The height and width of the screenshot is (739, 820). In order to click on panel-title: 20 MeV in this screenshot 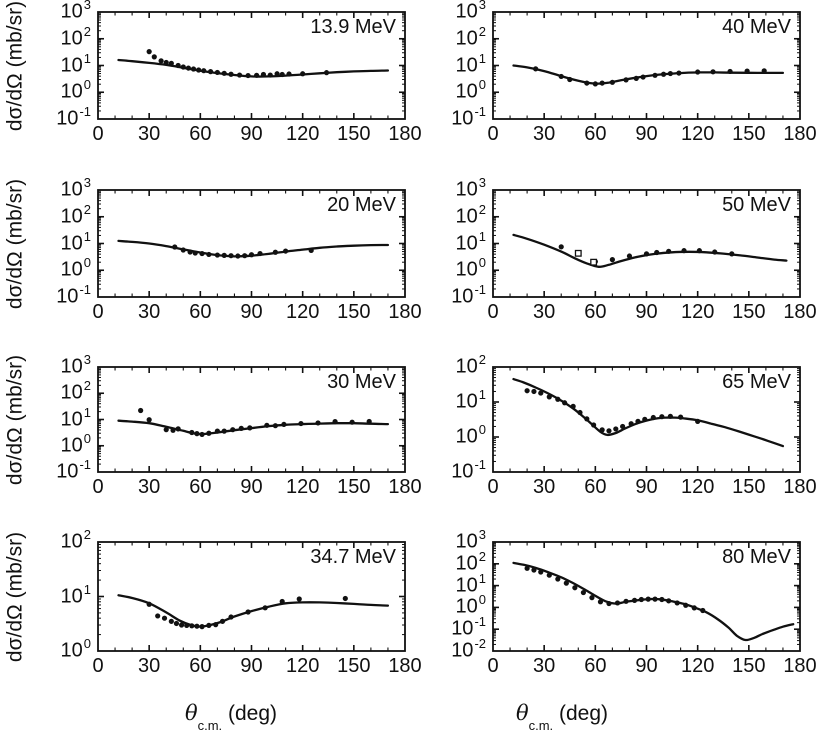, I will do `click(361, 205)`.